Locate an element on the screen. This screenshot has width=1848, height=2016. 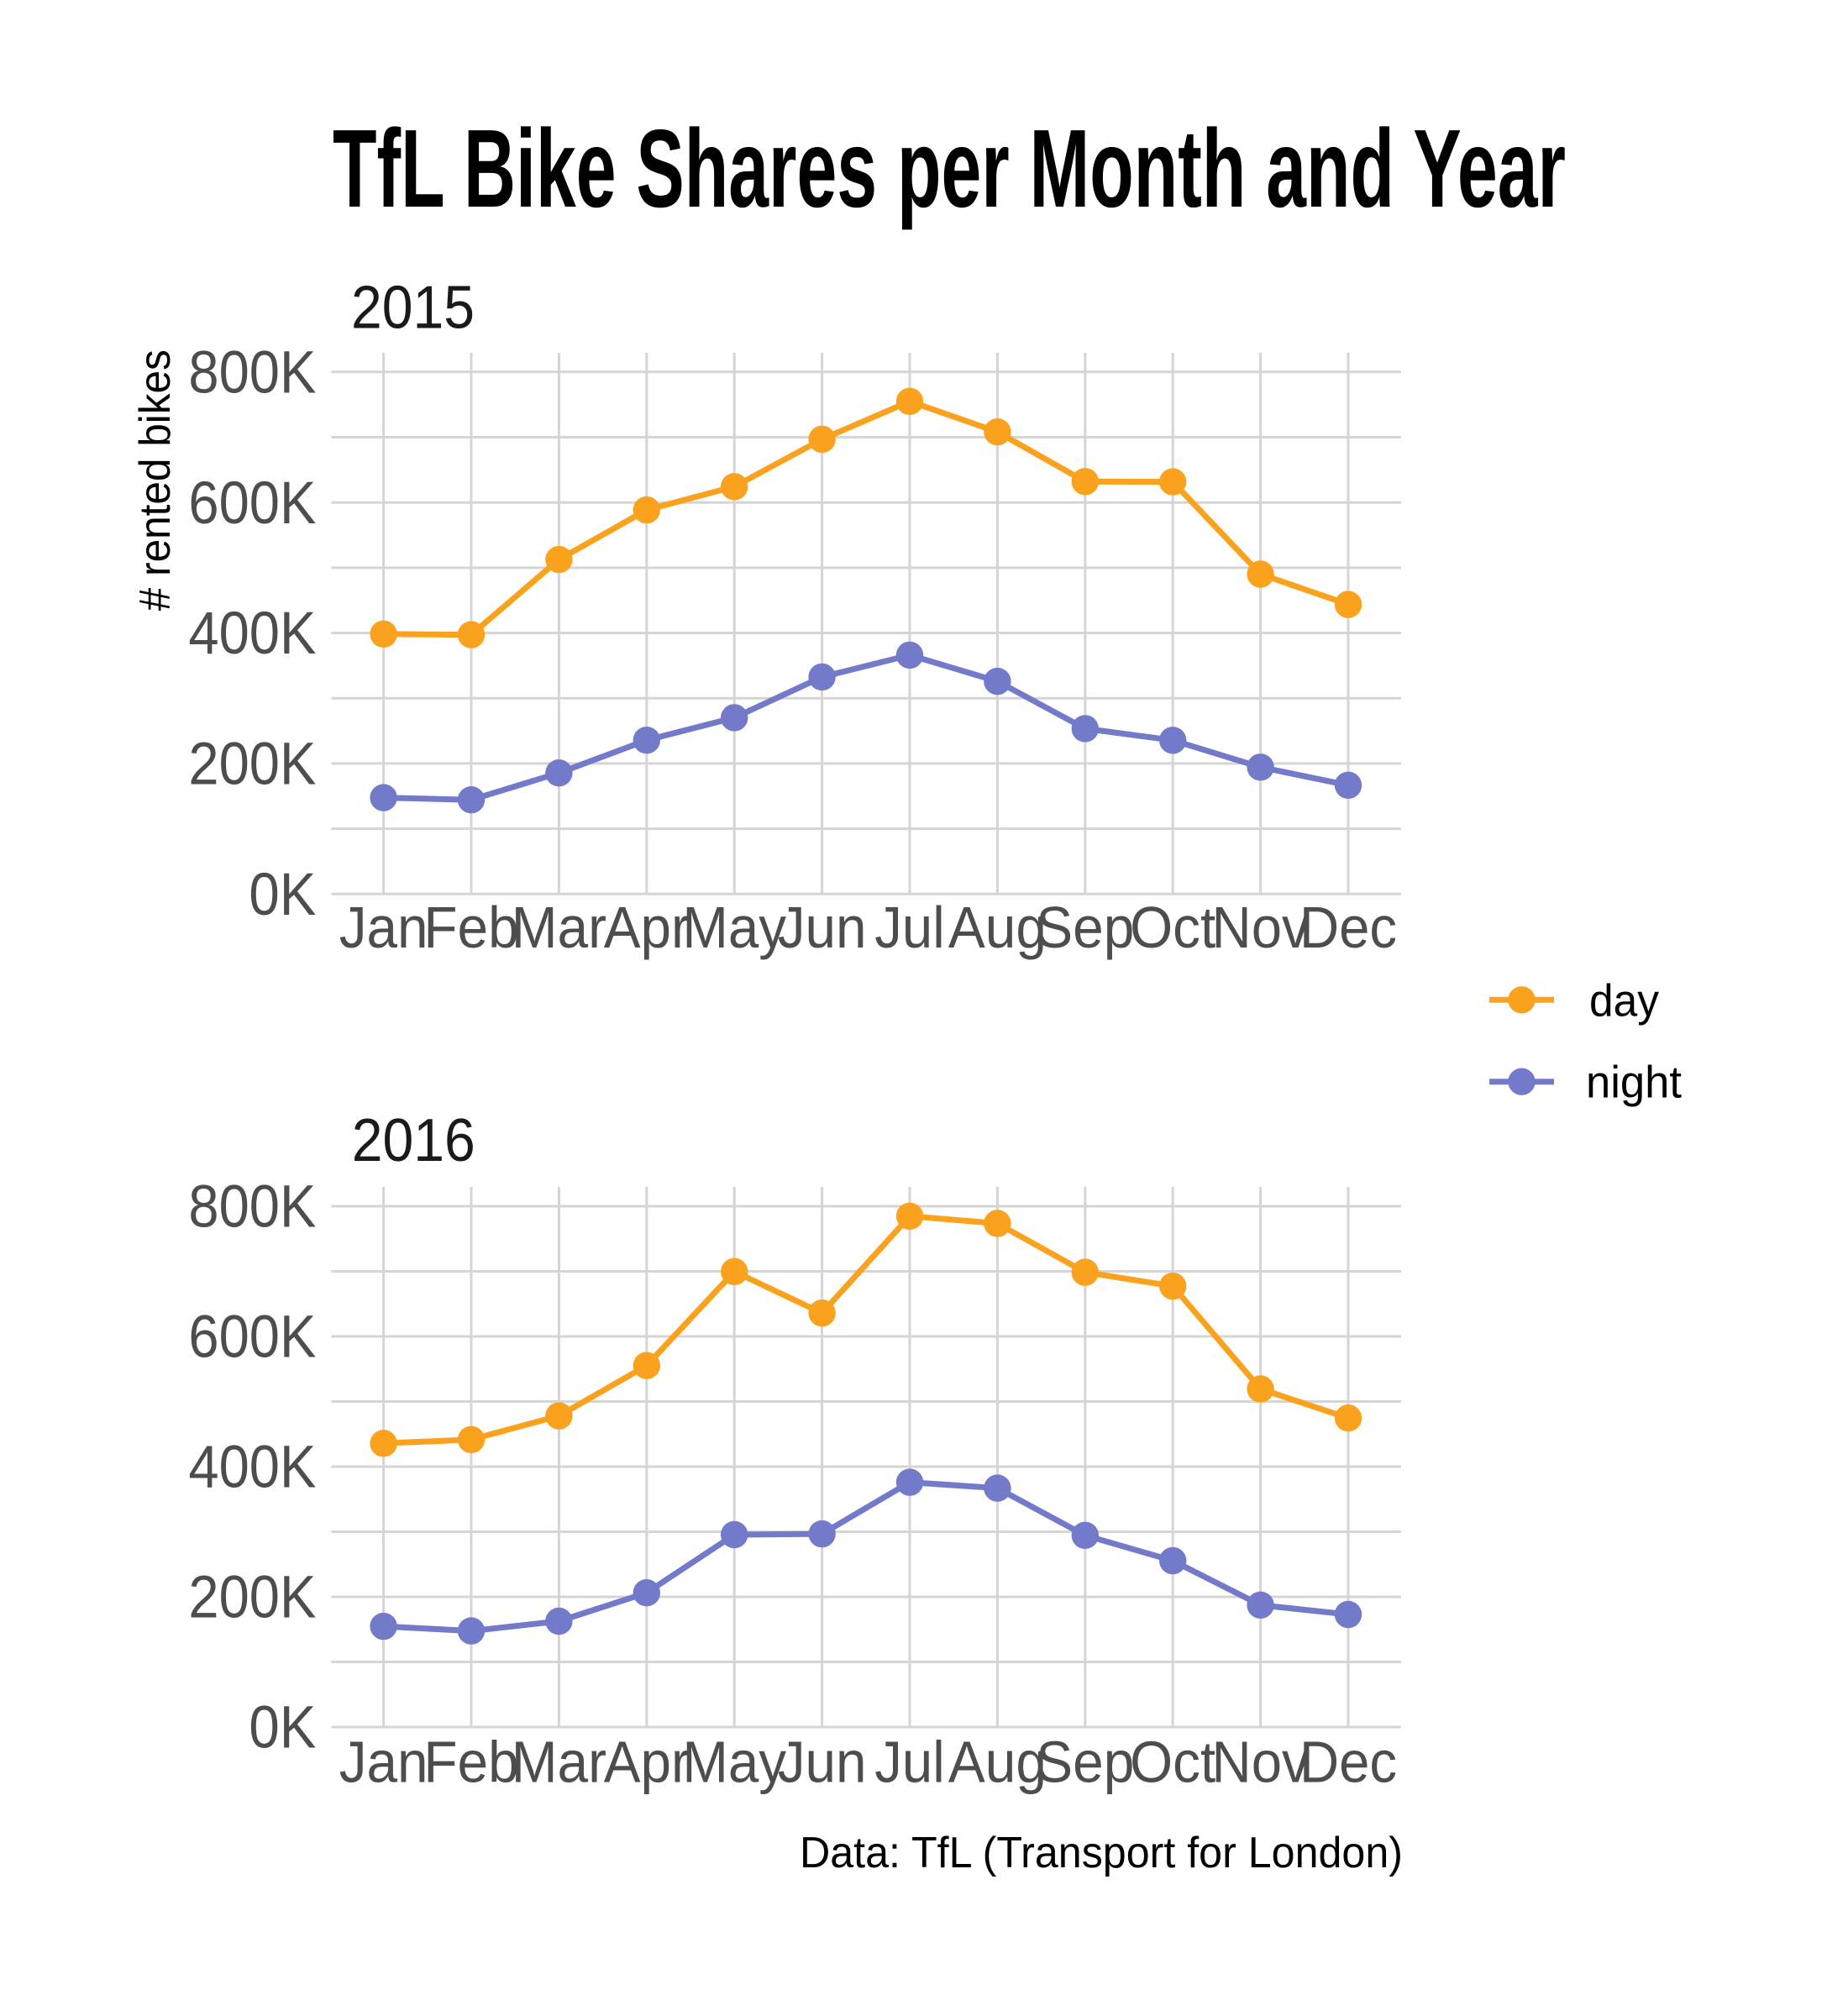
svg-text: 2016 is located at coordinates (413, 1140).